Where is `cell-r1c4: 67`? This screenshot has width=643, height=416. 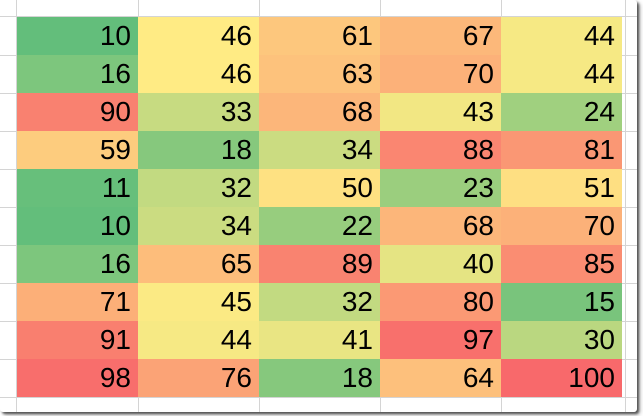
cell-r1c4: 67 is located at coordinates (440, 36).